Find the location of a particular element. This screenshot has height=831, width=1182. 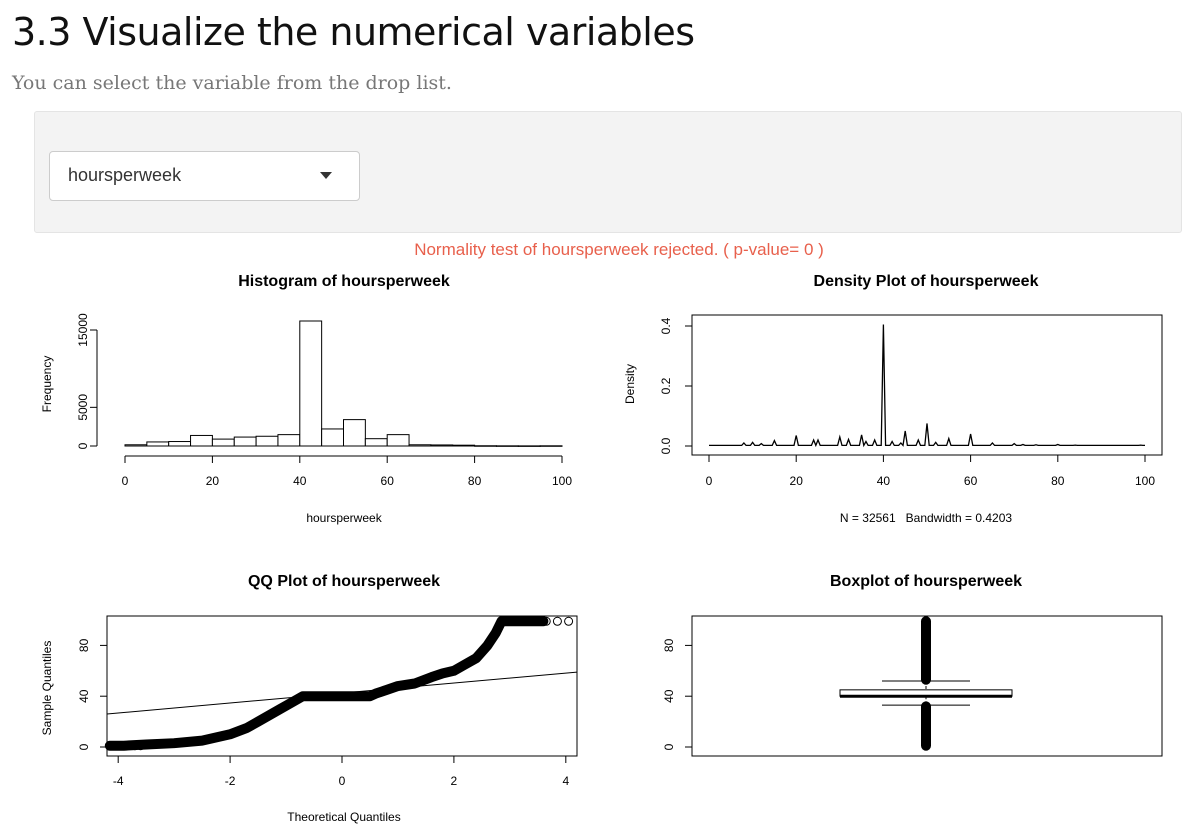

qq-x-tick-label: 2 is located at coordinates (454, 781).